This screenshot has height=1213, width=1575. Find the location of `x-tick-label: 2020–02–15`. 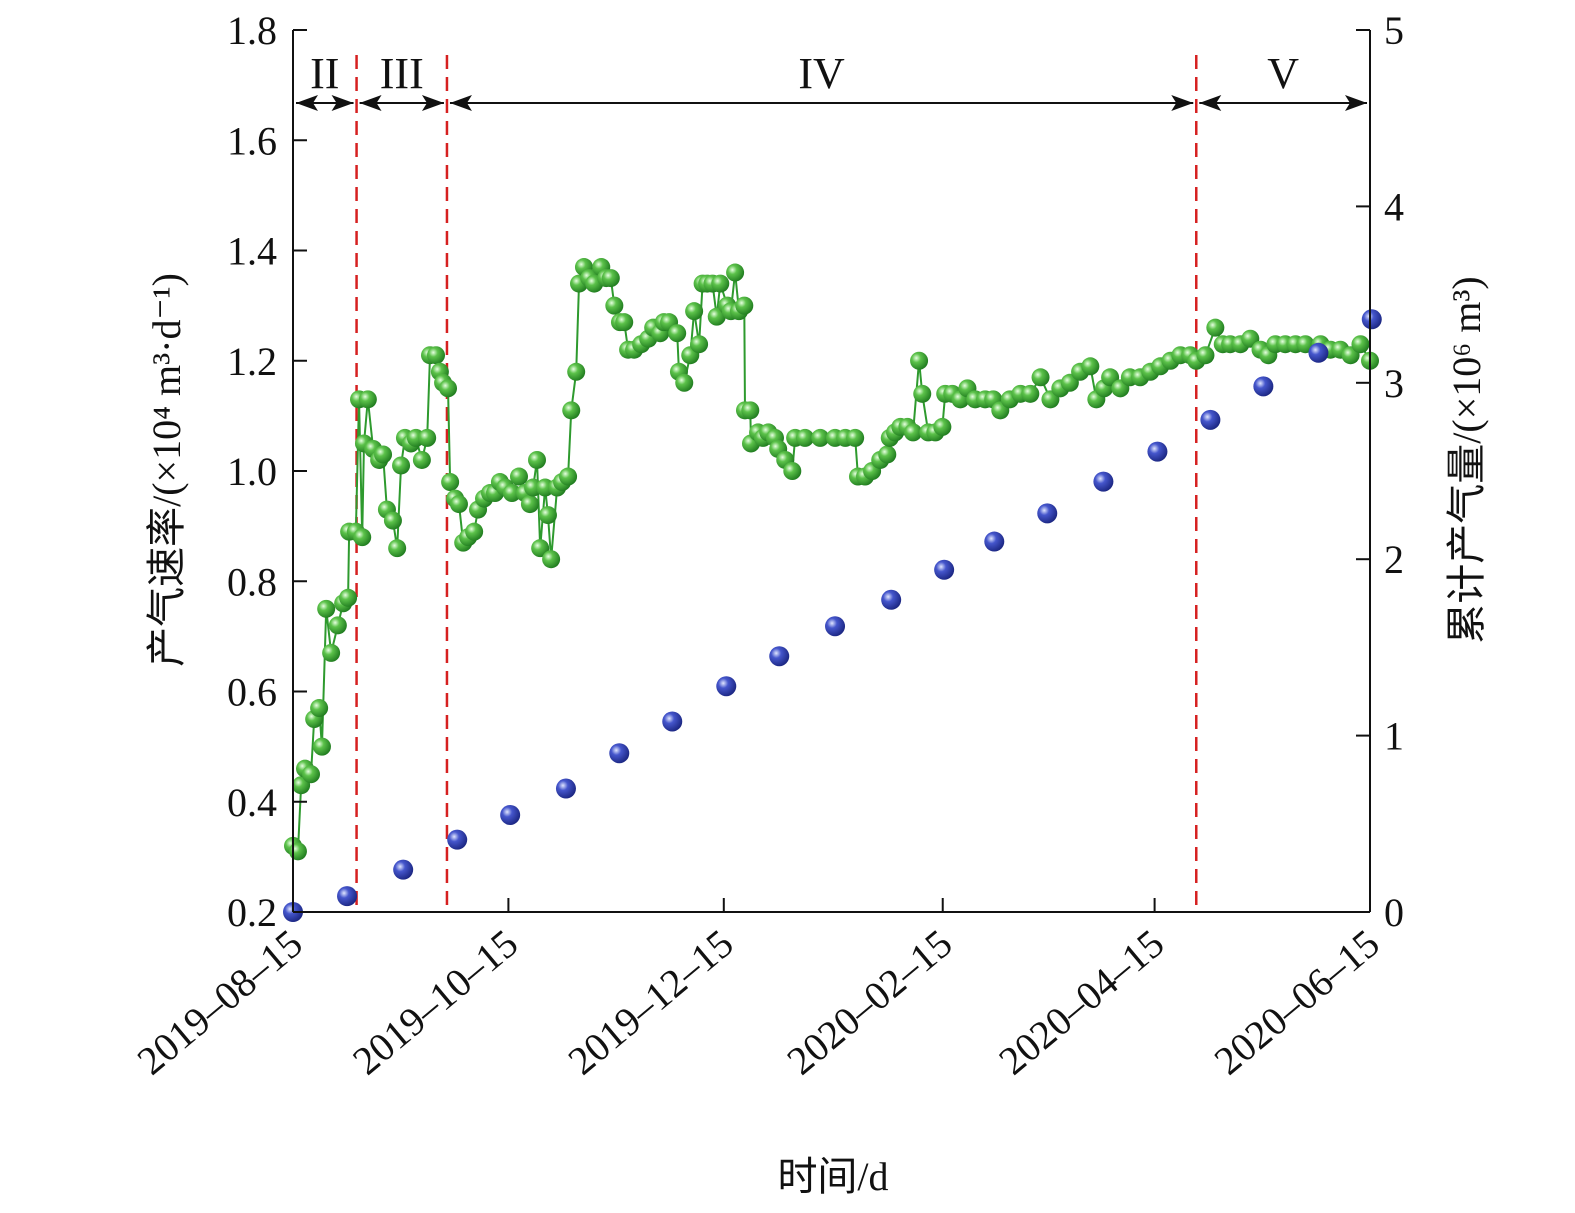

x-tick-label: 2020–02–15 is located at coordinates (869, 1001).